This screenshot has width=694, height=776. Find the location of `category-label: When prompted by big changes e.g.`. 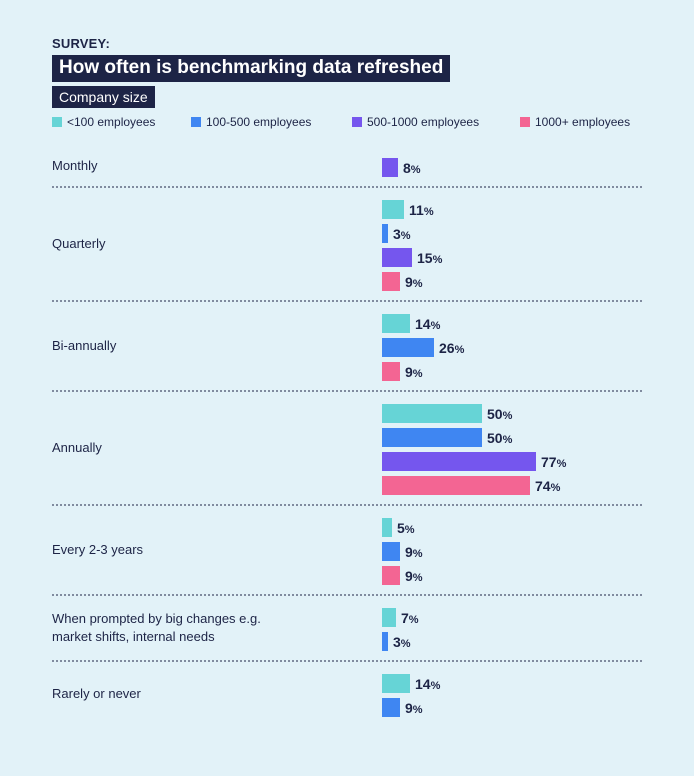

category-label: When prompted by big changes e.g. is located at coordinates (156, 618).